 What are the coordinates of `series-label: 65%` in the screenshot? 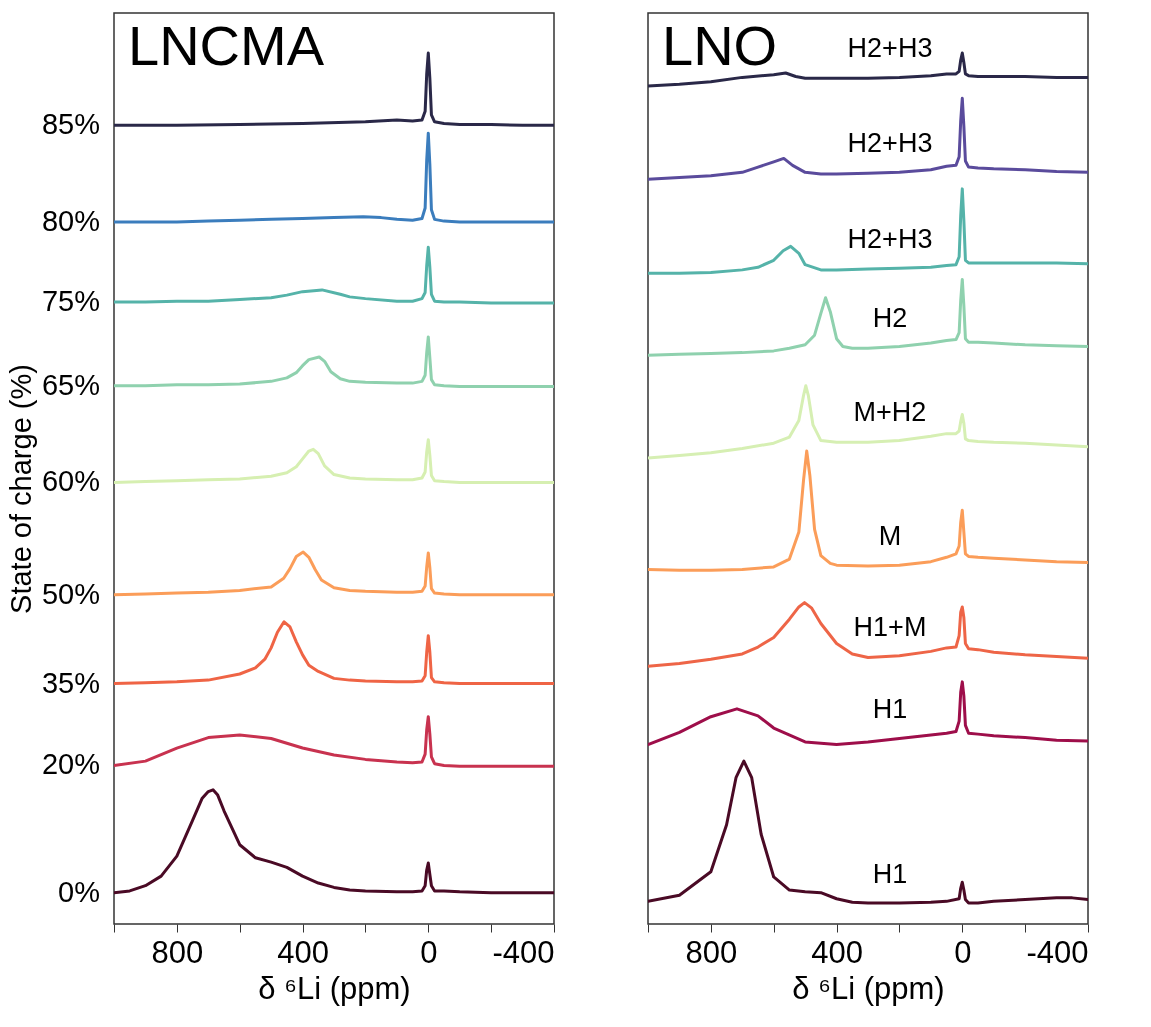 It's located at (70, 384).